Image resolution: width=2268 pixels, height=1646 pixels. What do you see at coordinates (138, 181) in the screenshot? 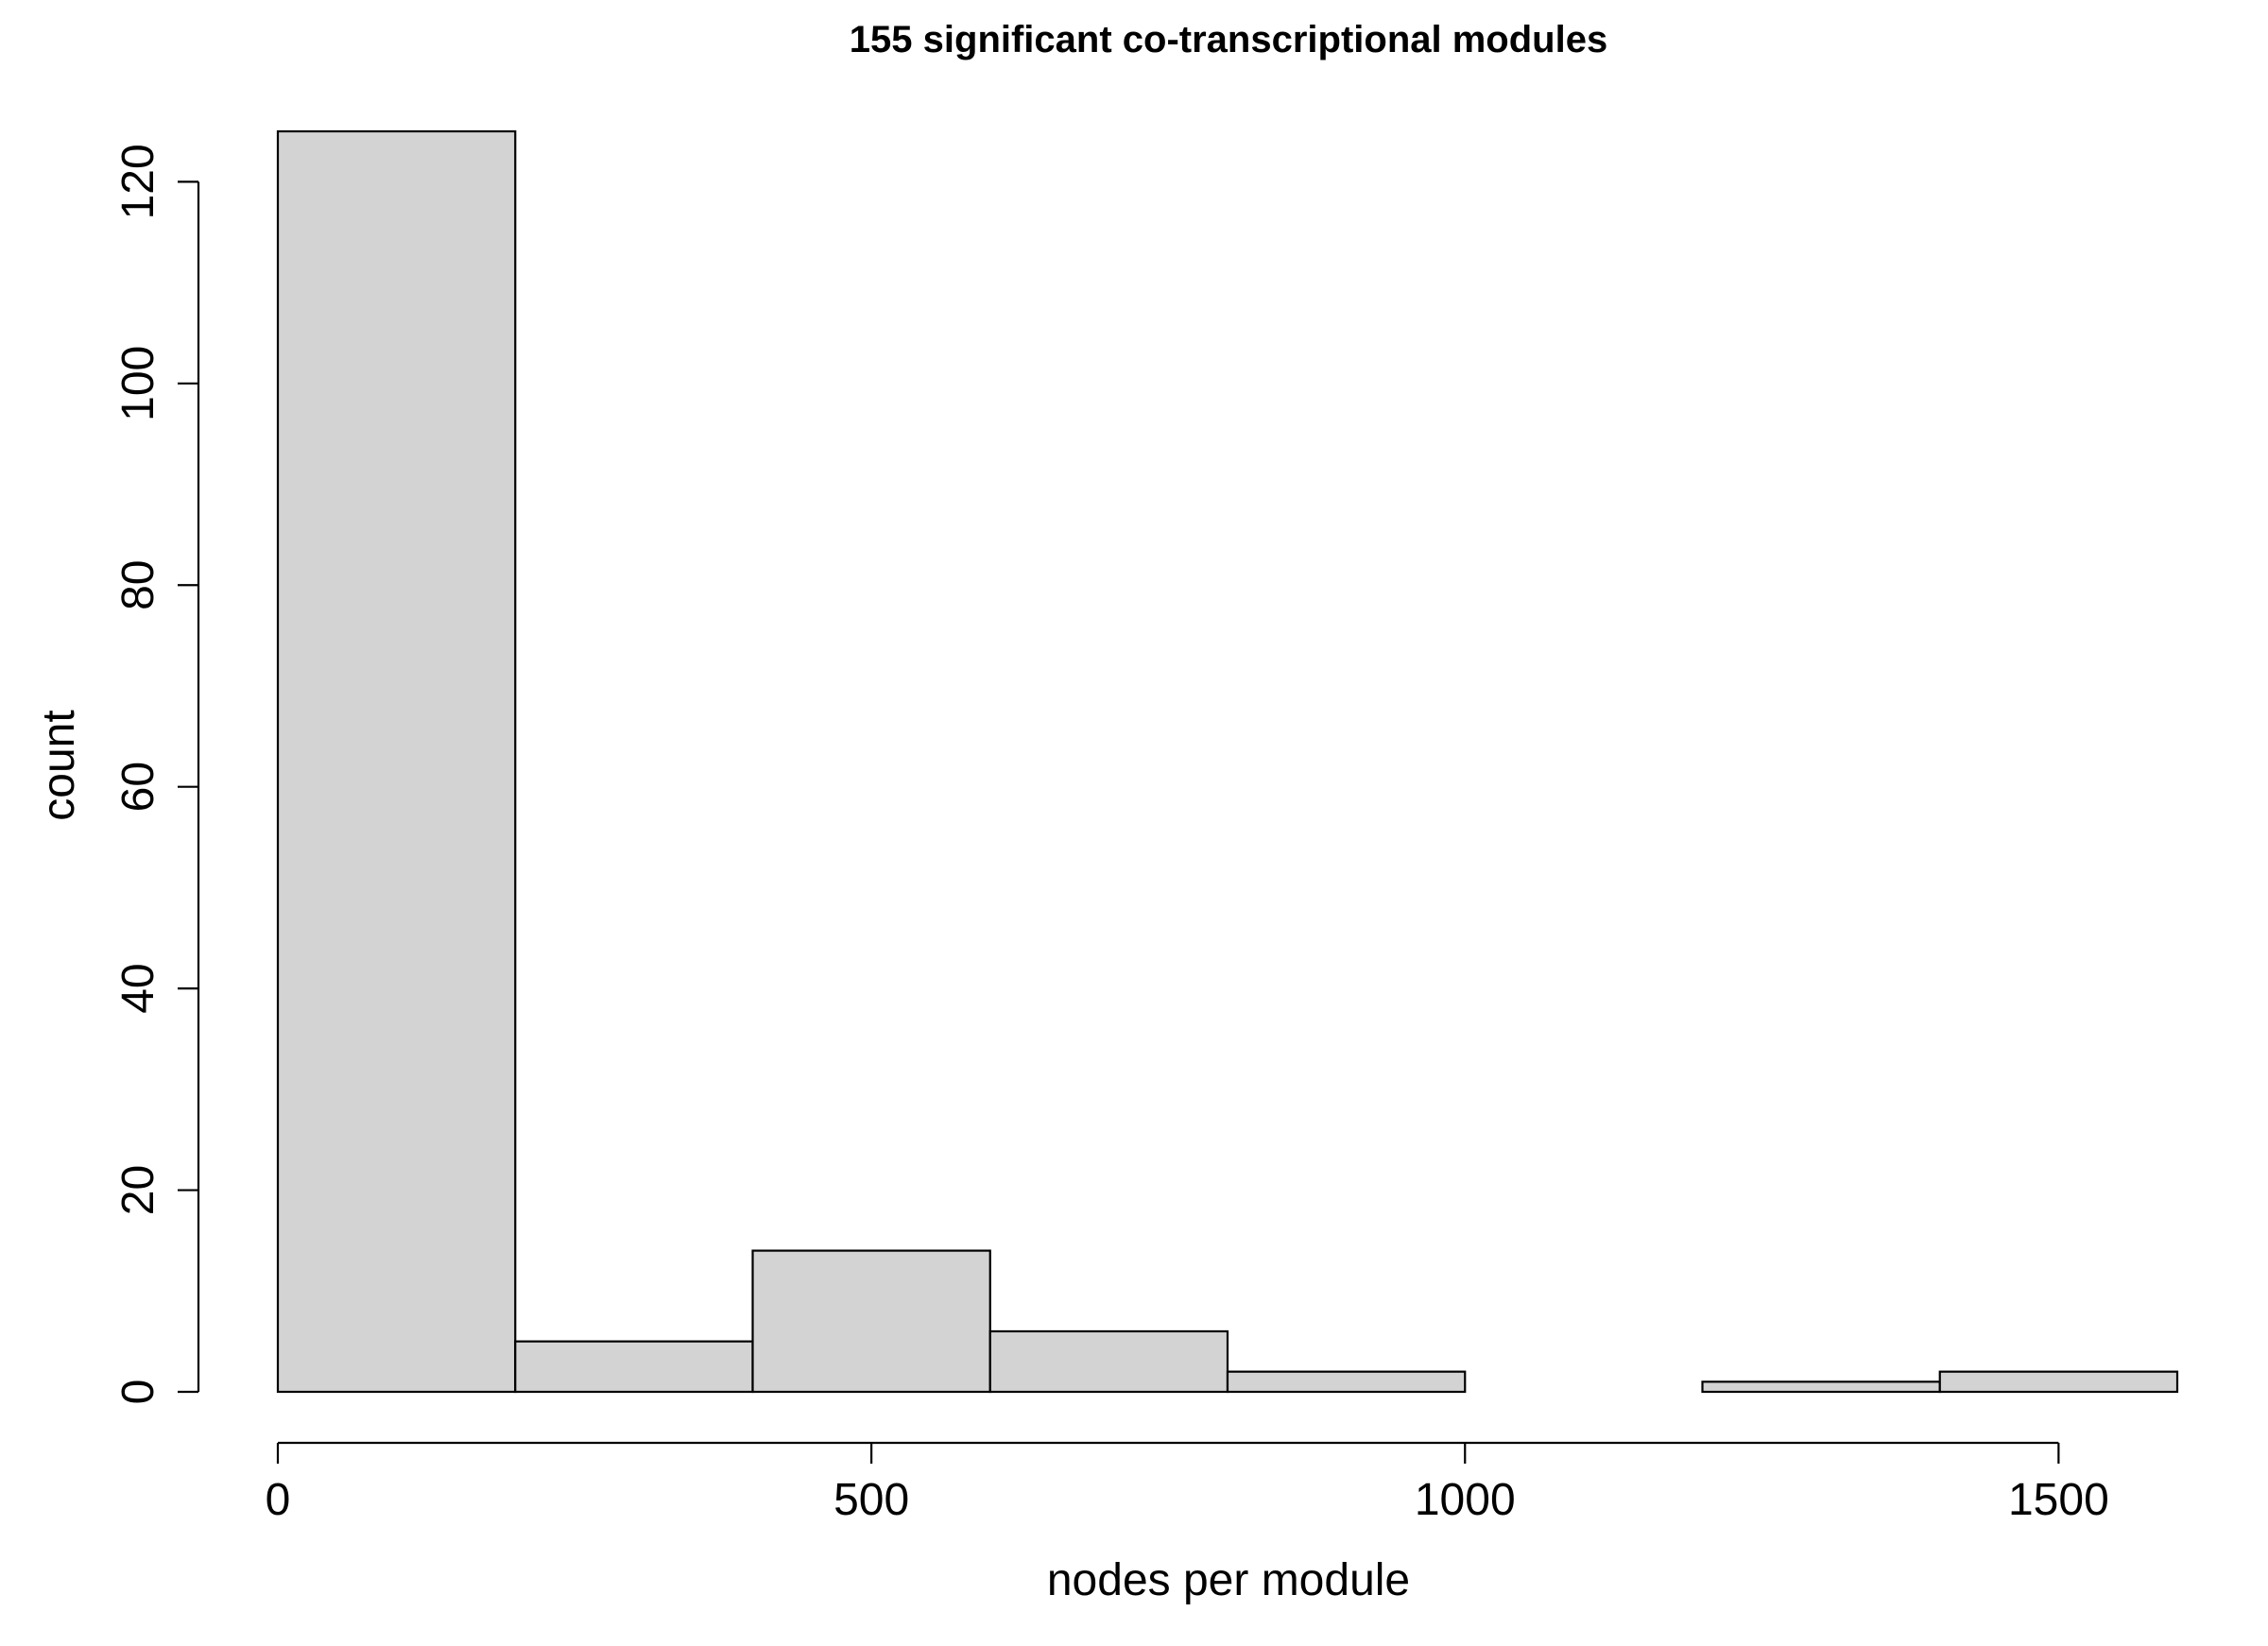
I see `y-tick-label: 120` at bounding box center [138, 181].